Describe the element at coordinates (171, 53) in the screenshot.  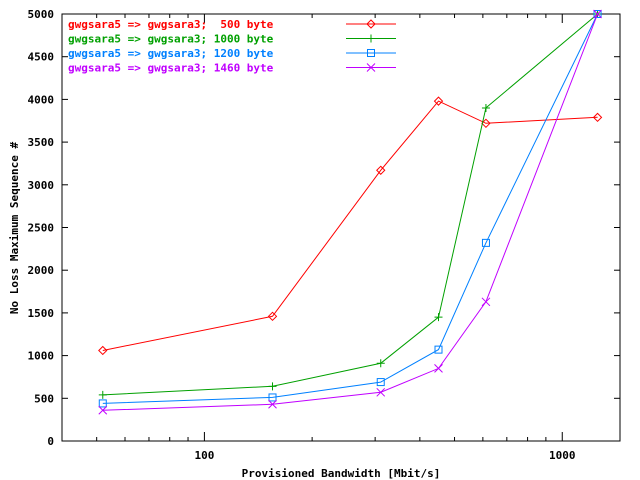
I see `legend-label: gwgsara5 => gwgsara3; 1200 byte` at that location.